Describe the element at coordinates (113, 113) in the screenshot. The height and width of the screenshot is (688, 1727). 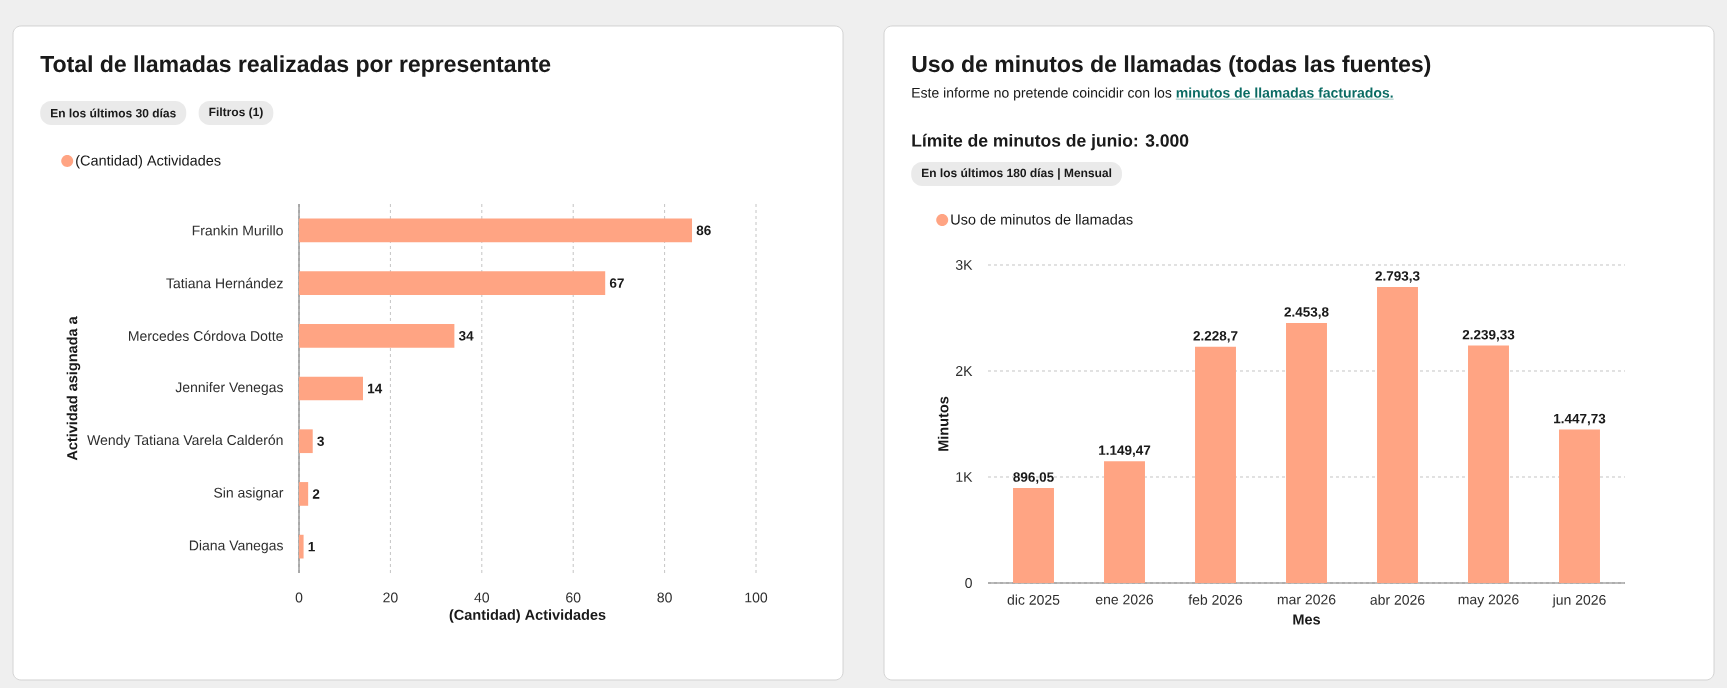
I see `text: En los últimos 30 días` at that location.